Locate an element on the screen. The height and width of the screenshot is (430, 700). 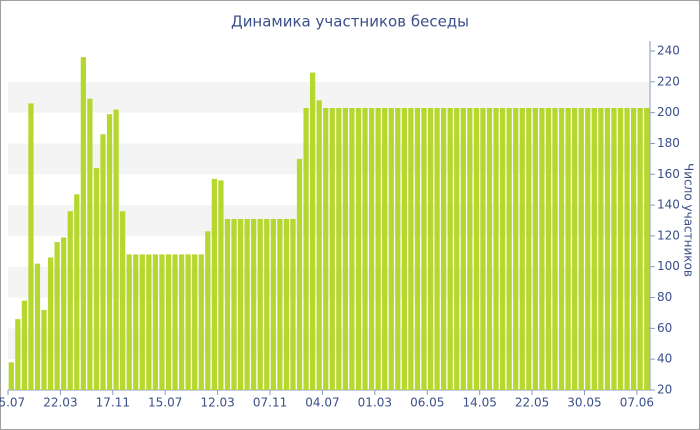
x-tick-label: 04.07 is located at coordinates (322, 403).